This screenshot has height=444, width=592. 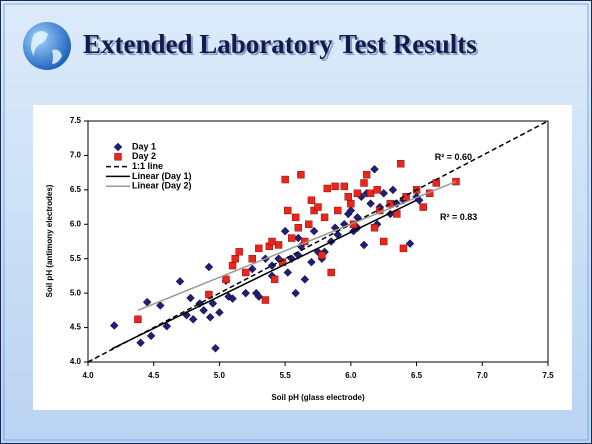 What do you see at coordinates (88, 375) in the screenshot?
I see `x-tick-label: 4.0` at bounding box center [88, 375].